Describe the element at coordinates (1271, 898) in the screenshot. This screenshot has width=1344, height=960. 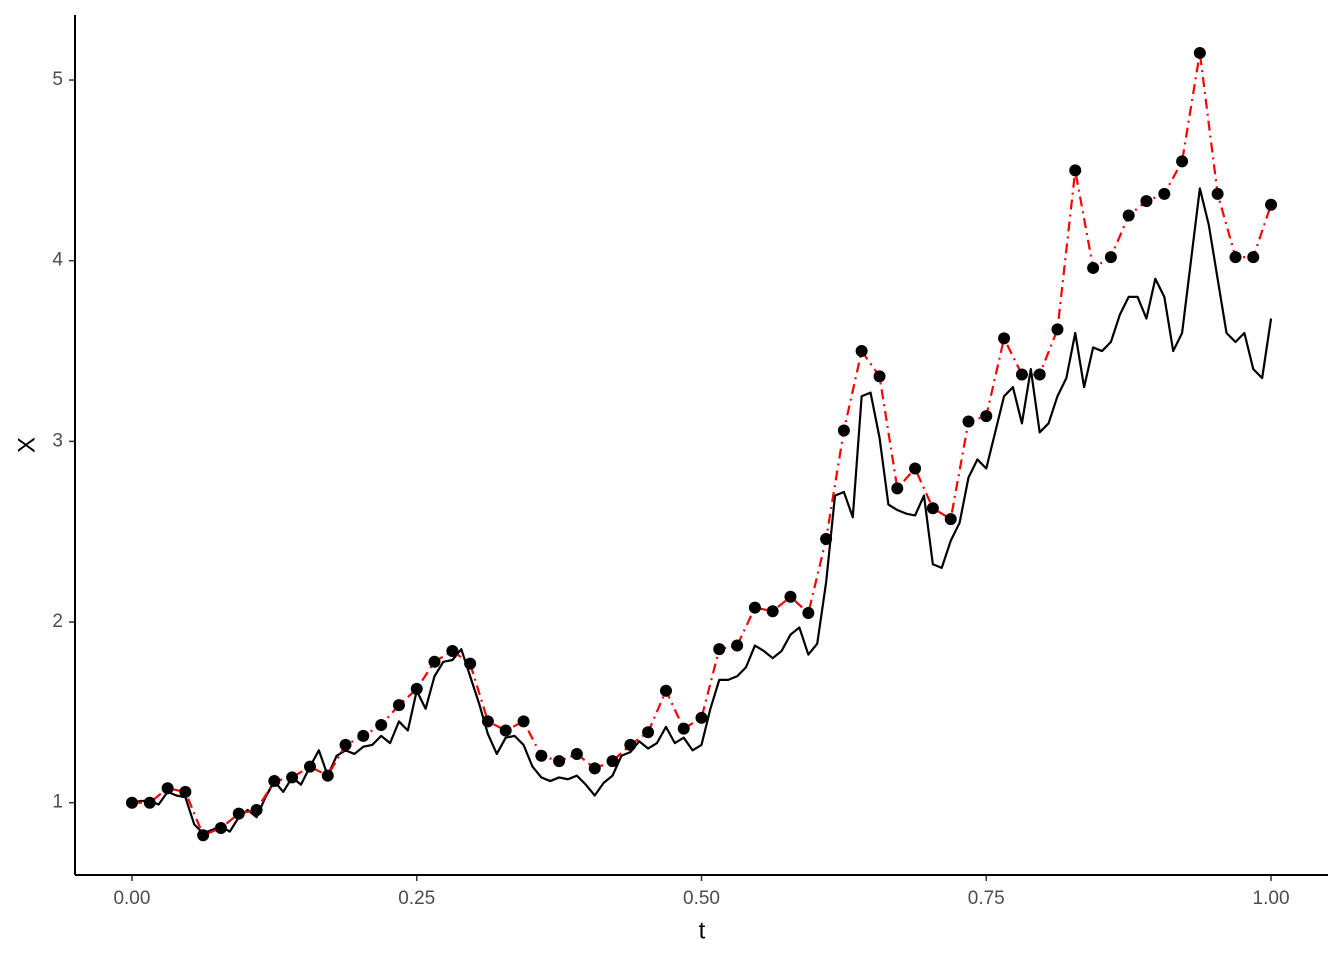
I see `x-tick-label: 1.00` at that location.